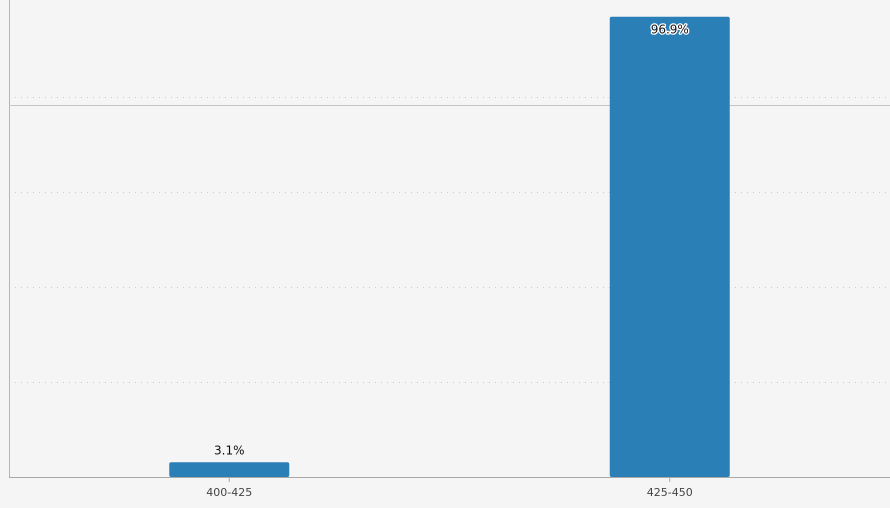  I want to click on data-label: 3.1%, so click(229, 450).